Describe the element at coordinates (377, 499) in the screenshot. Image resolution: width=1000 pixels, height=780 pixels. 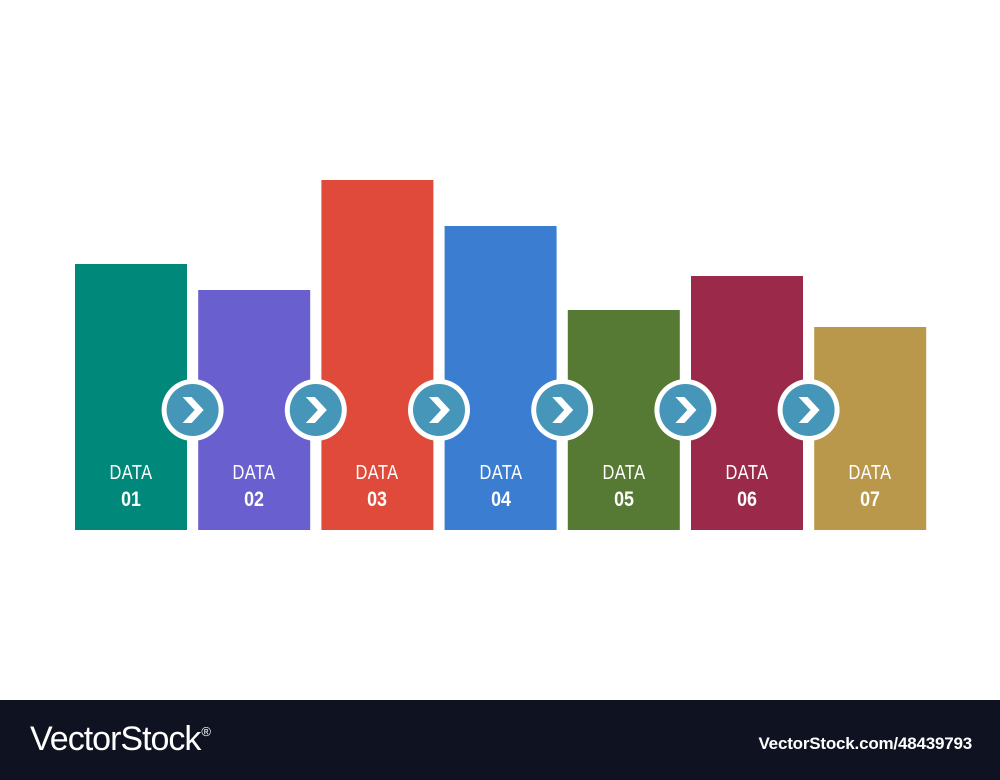
I see `bar-label-number: 03` at that location.